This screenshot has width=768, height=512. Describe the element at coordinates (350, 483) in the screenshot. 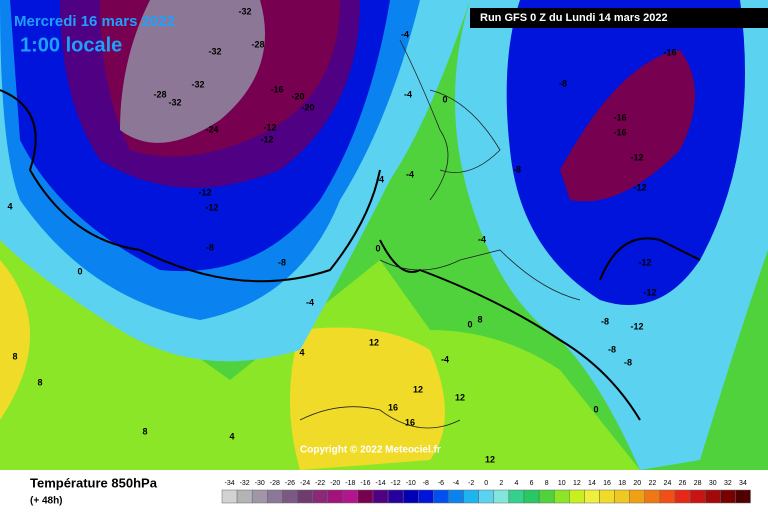

I see `legend-label: -18` at that location.